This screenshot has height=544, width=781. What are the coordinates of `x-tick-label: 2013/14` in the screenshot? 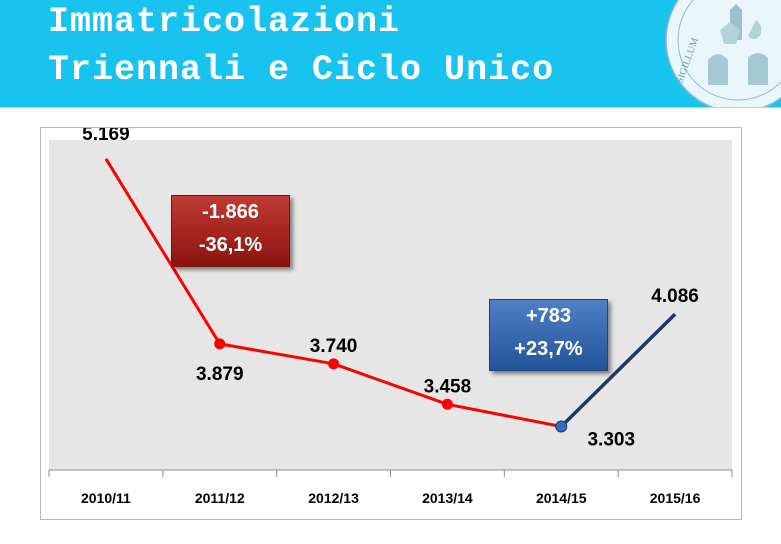 It's located at (447, 498).